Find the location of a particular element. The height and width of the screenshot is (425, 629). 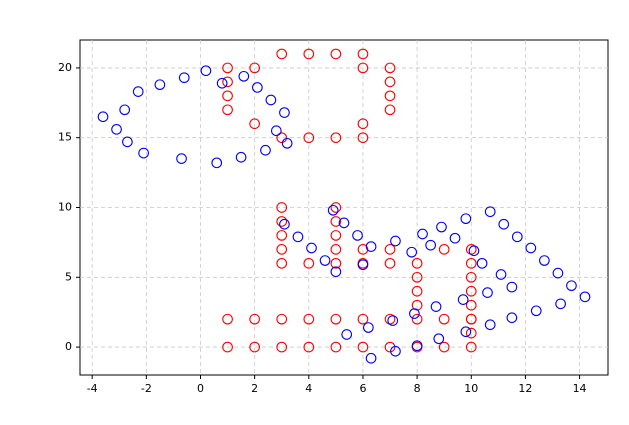

y-tick-label: 10 is located at coordinates (65, 207).